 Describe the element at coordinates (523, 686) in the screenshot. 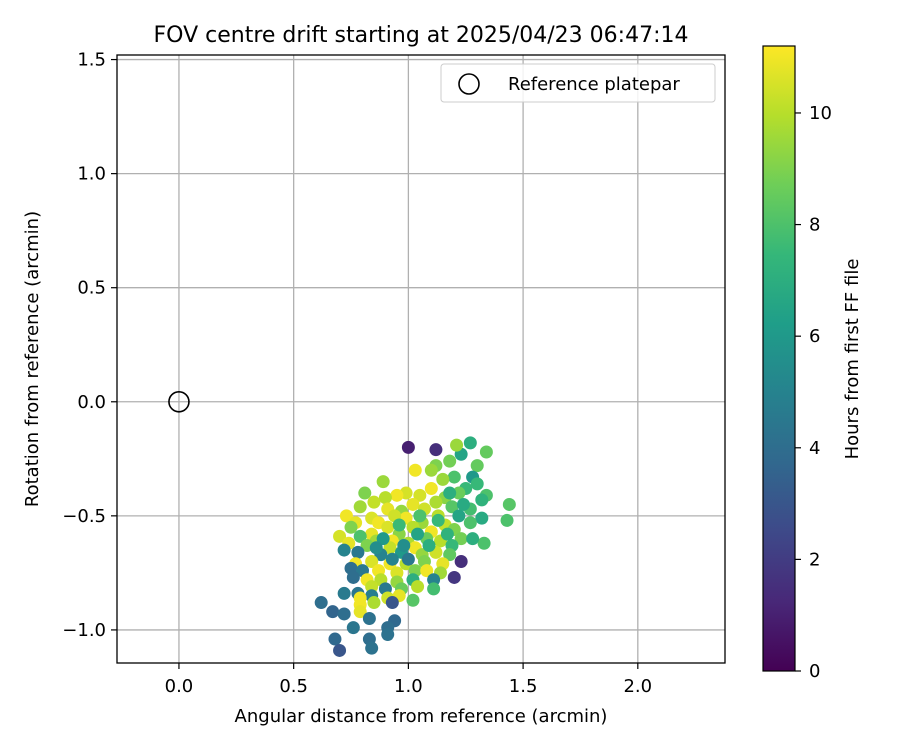

I see `x-tick-label: 1.5` at that location.